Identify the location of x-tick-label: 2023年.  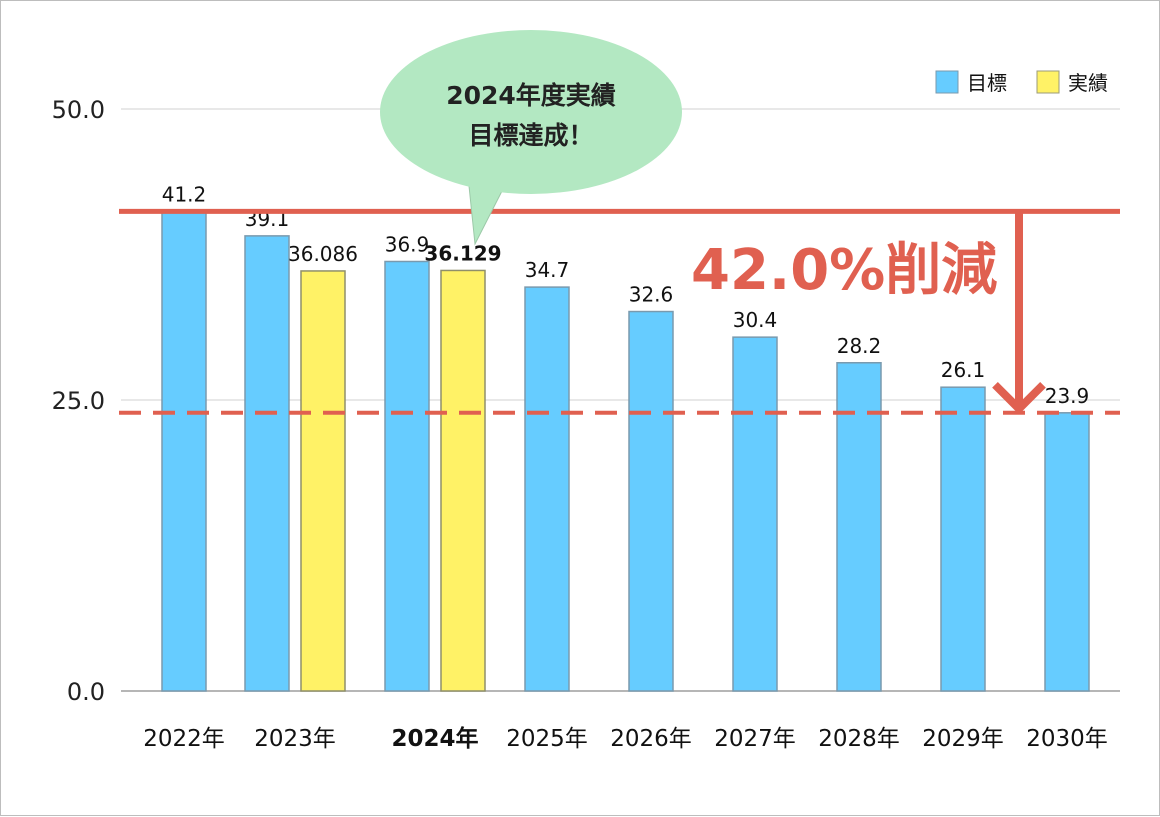
(295, 739).